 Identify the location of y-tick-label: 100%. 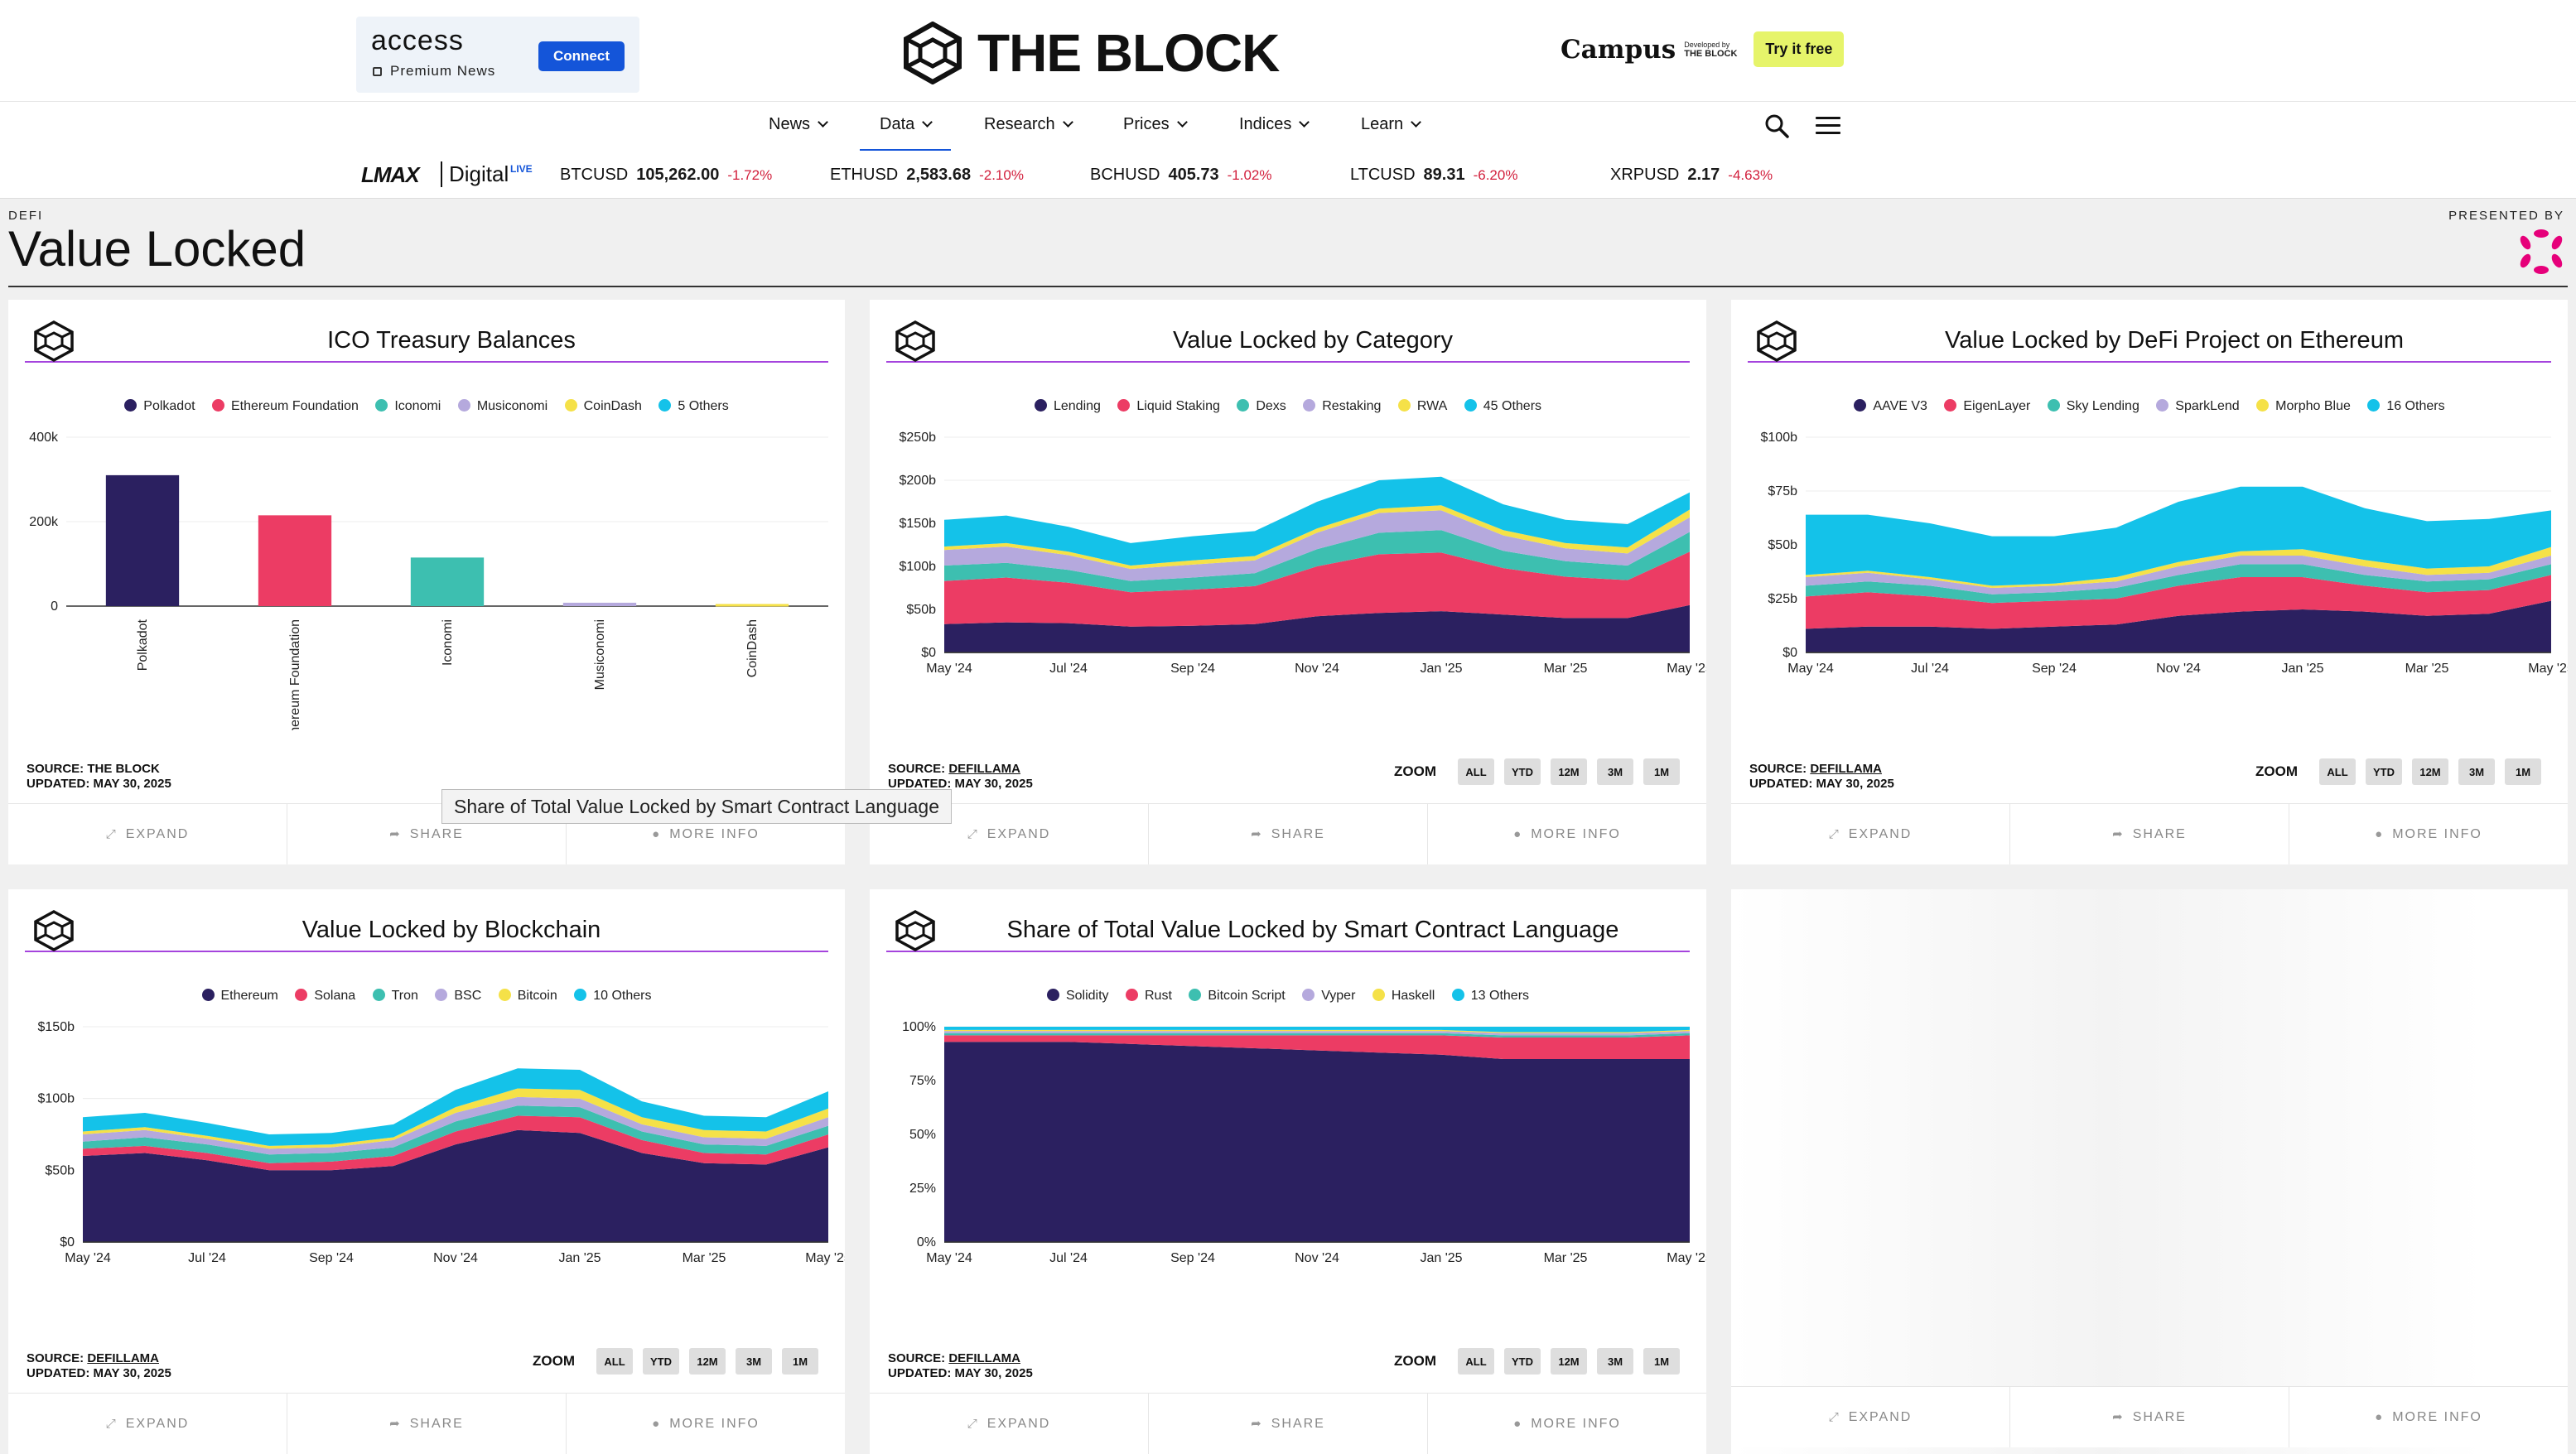
(919, 1027).